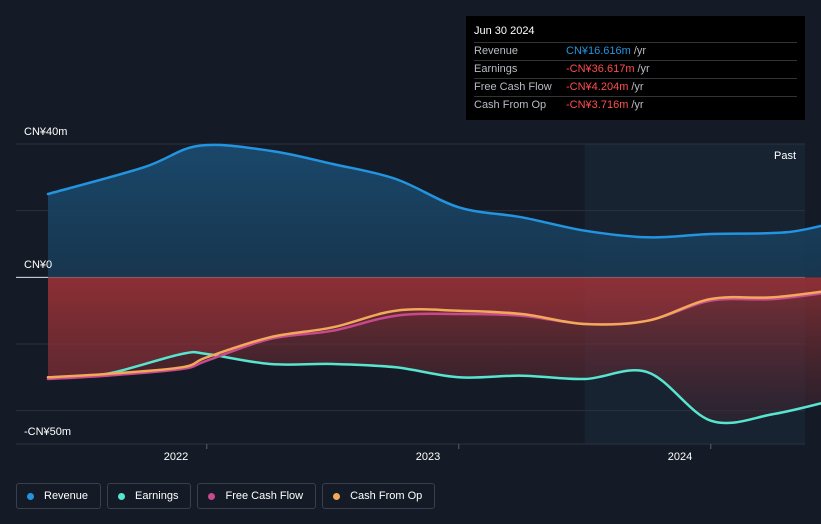  I want to click on legend-label: Revenue, so click(66, 496).